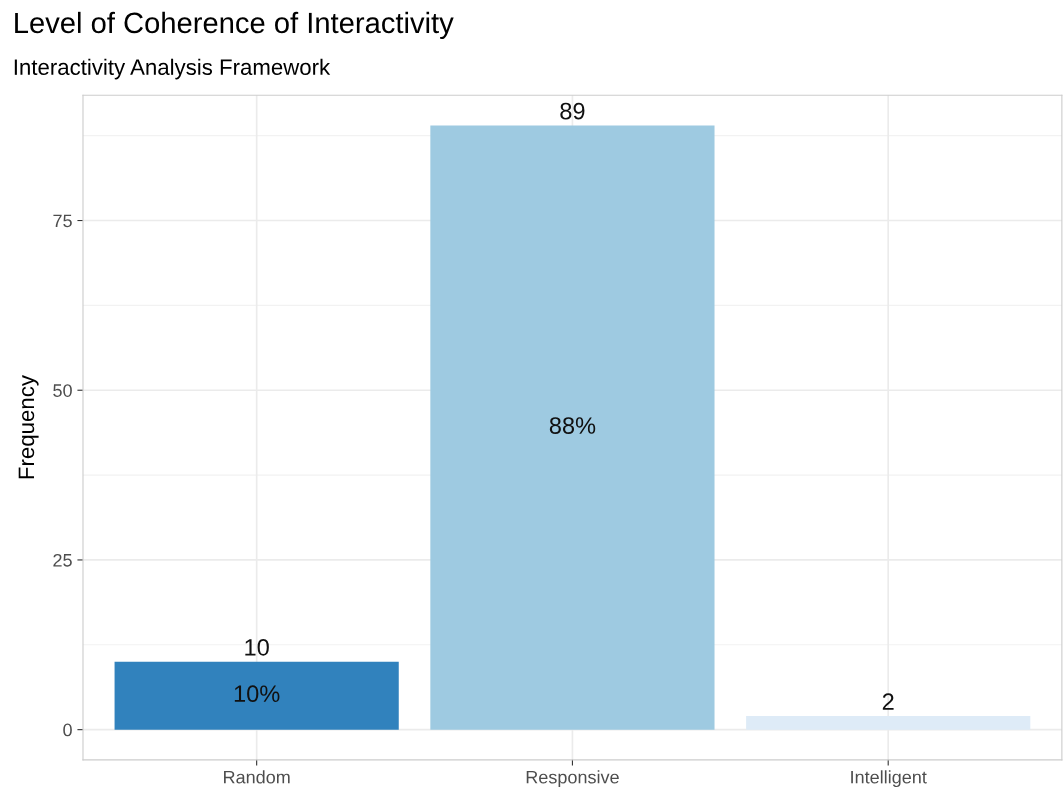  I want to click on x-tick-label: Random, so click(257, 777).